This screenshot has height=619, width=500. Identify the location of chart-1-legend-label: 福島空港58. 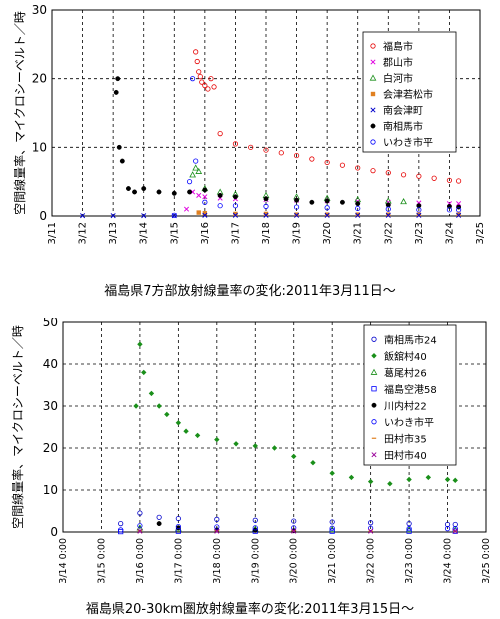
(410, 389).